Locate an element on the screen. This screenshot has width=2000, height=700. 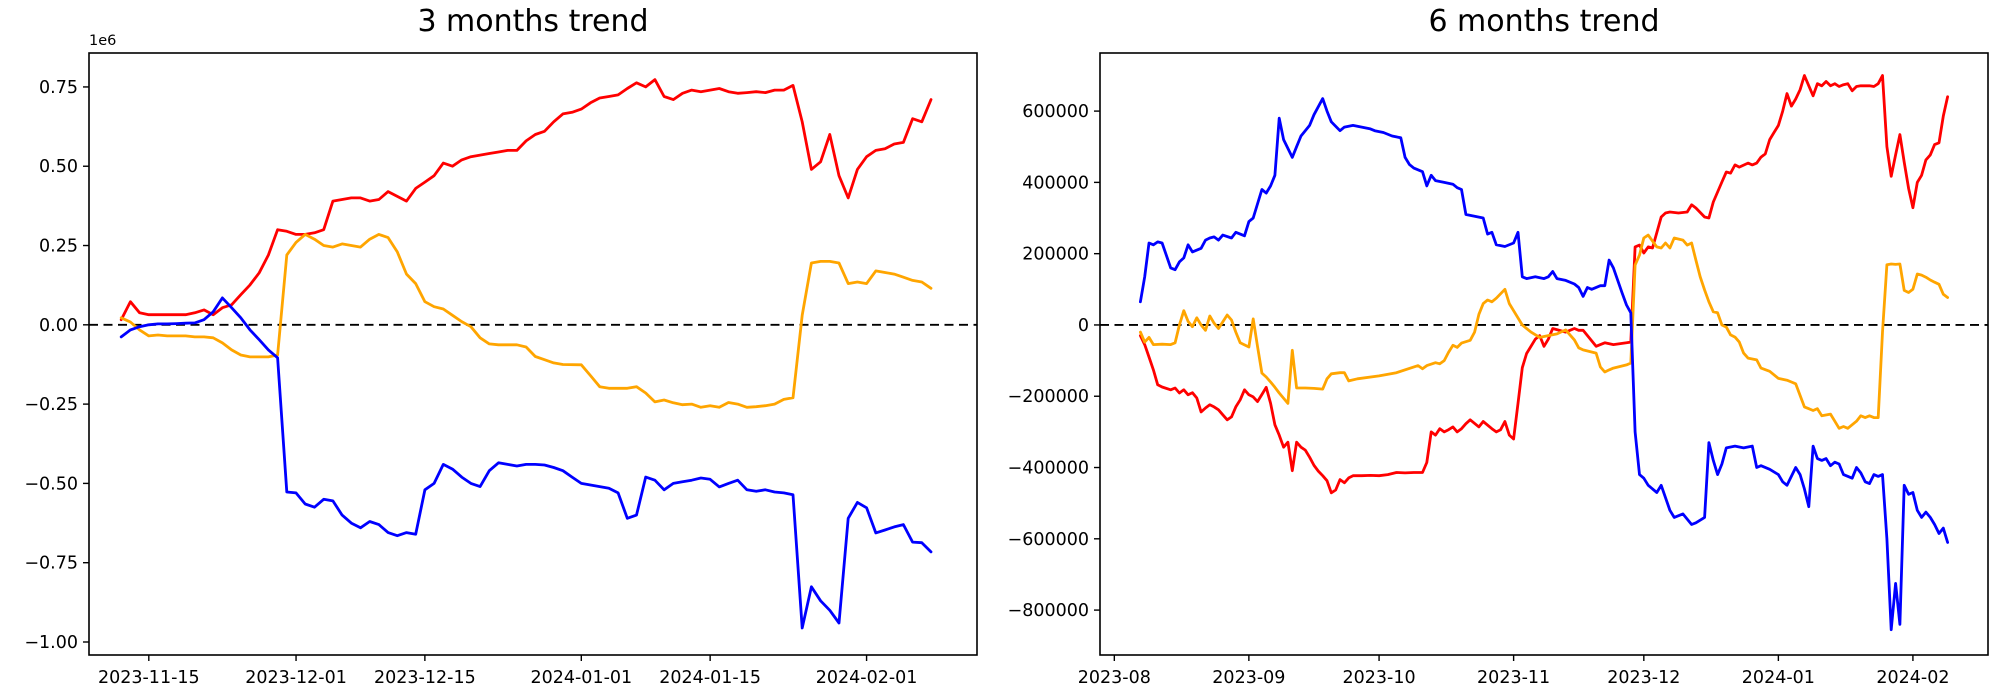
series-line-orange-series-3m is located at coordinates (526, 320).